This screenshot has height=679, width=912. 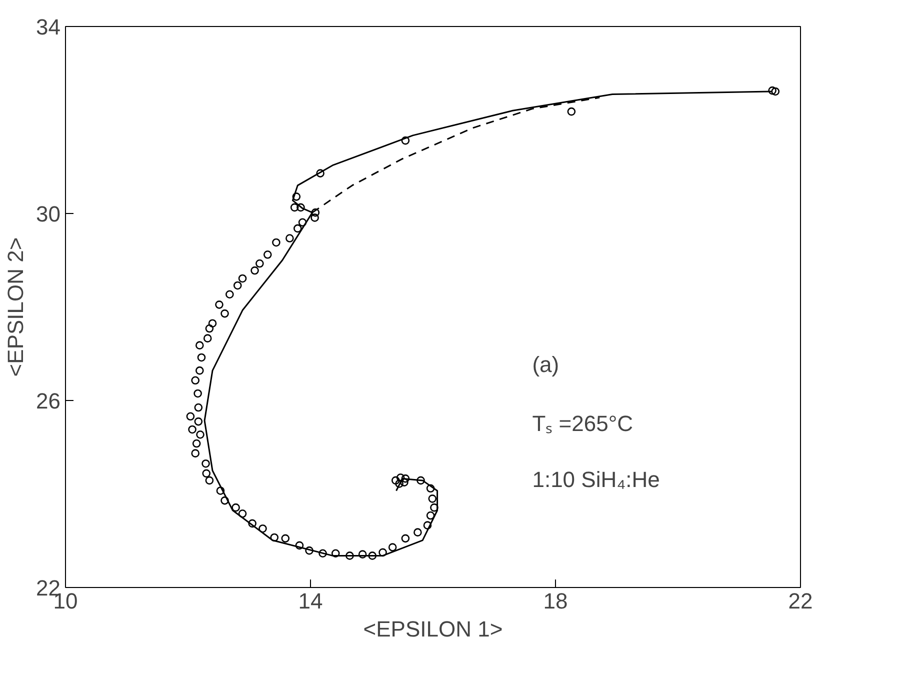 What do you see at coordinates (433, 629) in the screenshot?
I see `x-axis-title: <EPSILON 1>` at bounding box center [433, 629].